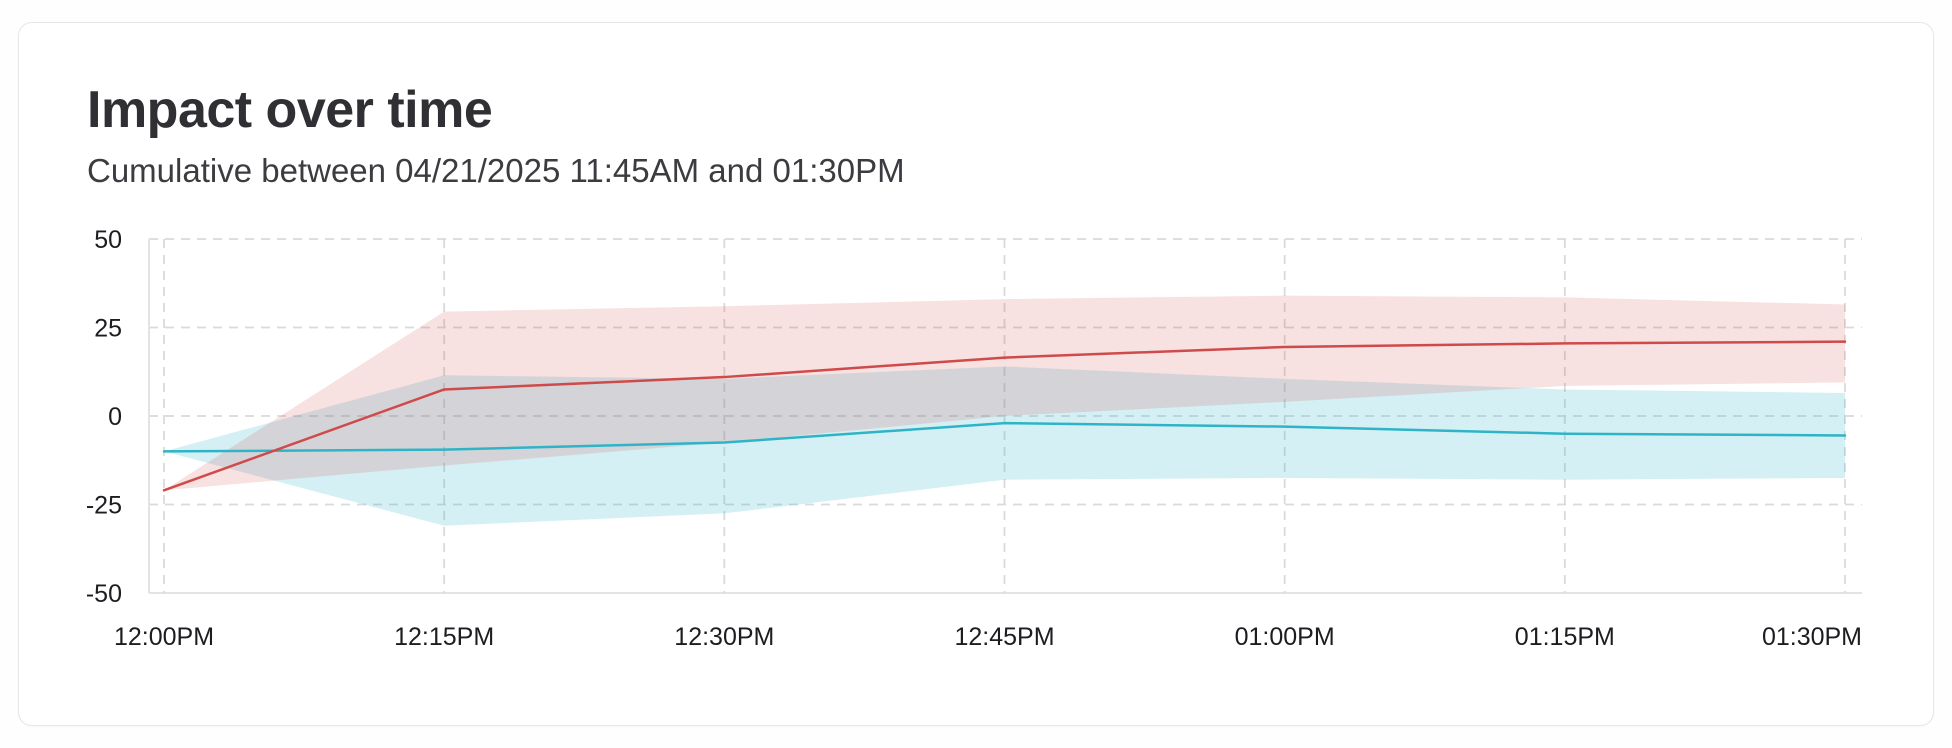 The height and width of the screenshot is (748, 1952). Describe the element at coordinates (108, 240) in the screenshot. I see `y-tick-label: 50` at that location.